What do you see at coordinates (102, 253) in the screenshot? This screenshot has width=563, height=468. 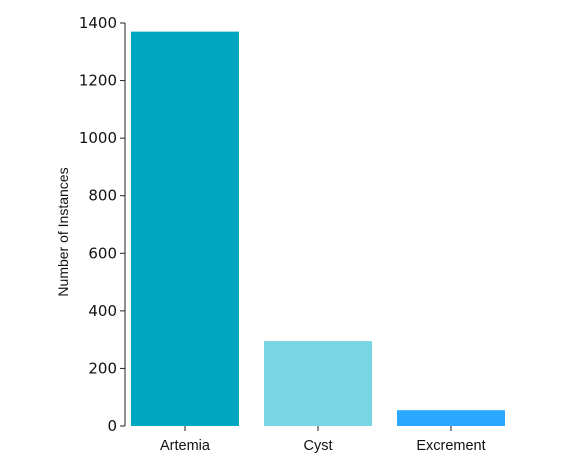 I see `y-tick-label: 600` at bounding box center [102, 253].